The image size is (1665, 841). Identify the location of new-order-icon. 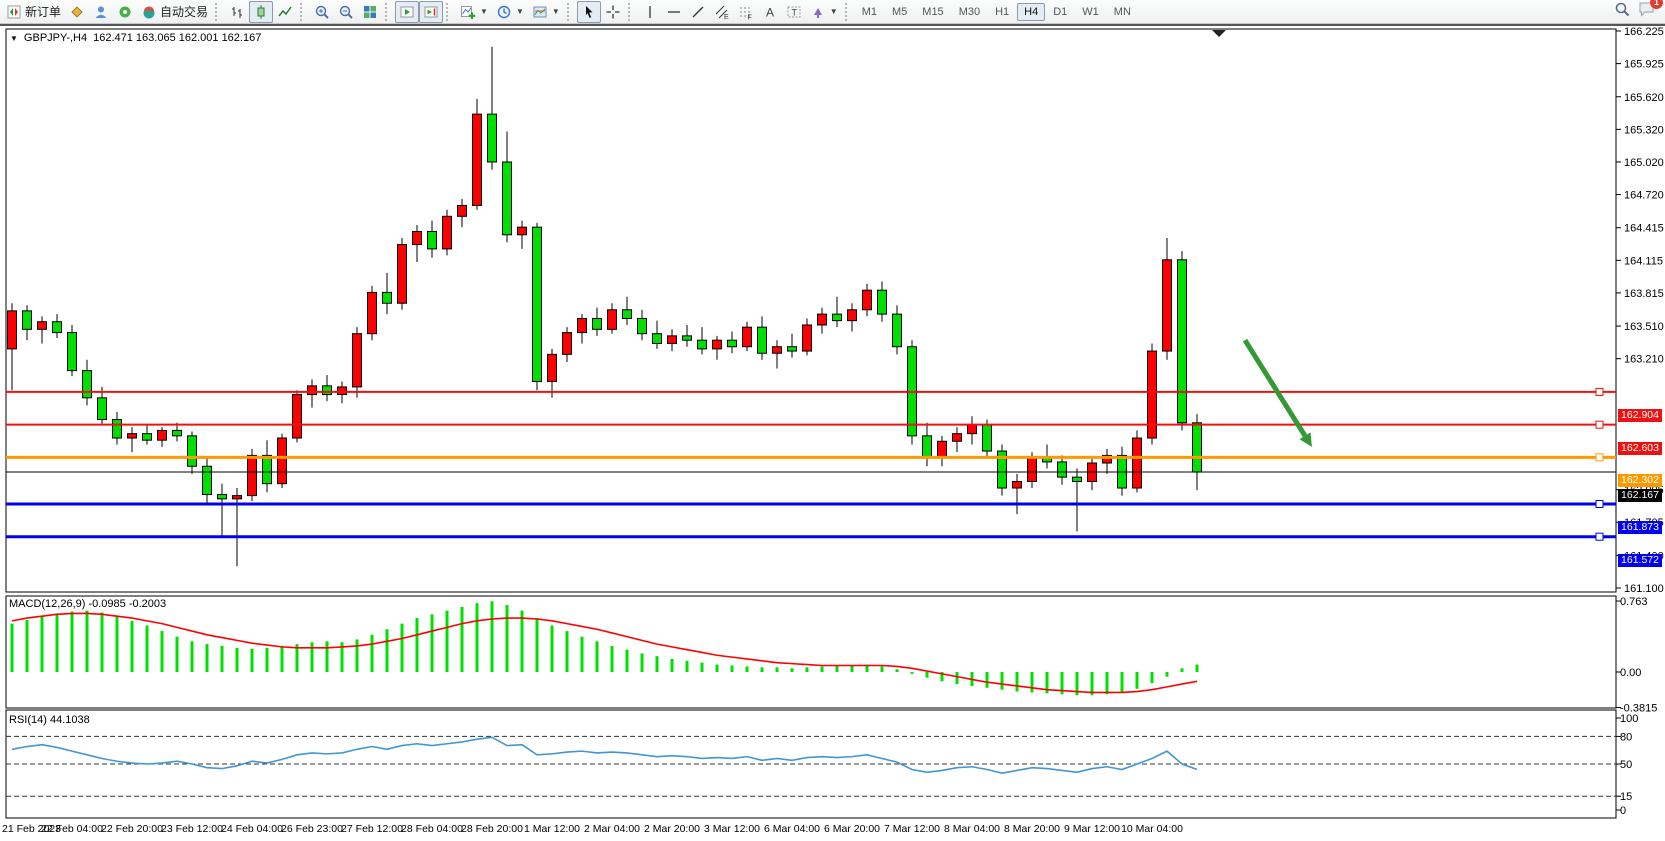
(14, 12).